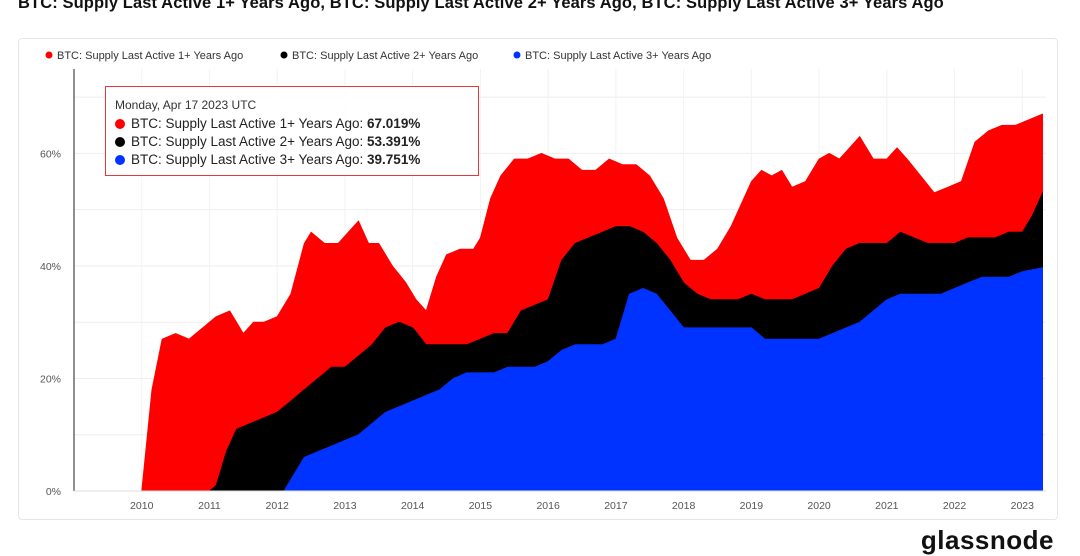 This screenshot has height=556, width=1080. Describe the element at coordinates (955, 506) in the screenshot. I see `x-tick-label: 2022` at that location.